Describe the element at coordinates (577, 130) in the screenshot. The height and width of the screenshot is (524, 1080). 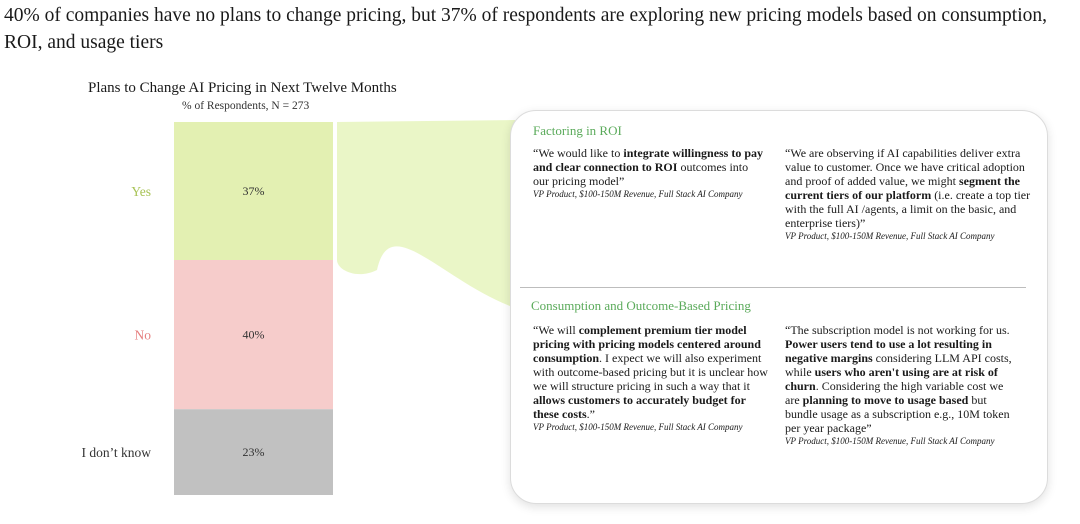
I see `section-title-roi: Factoring in ROI` at that location.